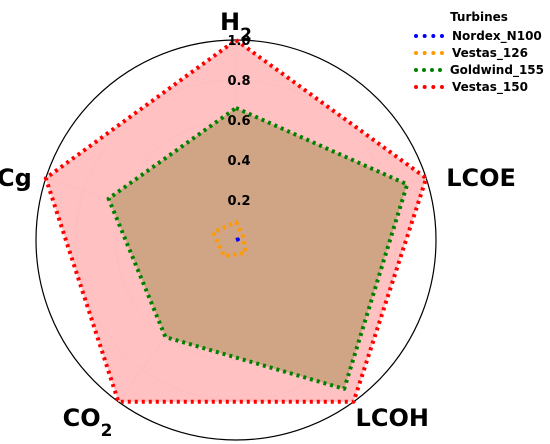  What do you see at coordinates (392, 418) in the screenshot?
I see `axis-label-lcoh: LCOH` at bounding box center [392, 418].